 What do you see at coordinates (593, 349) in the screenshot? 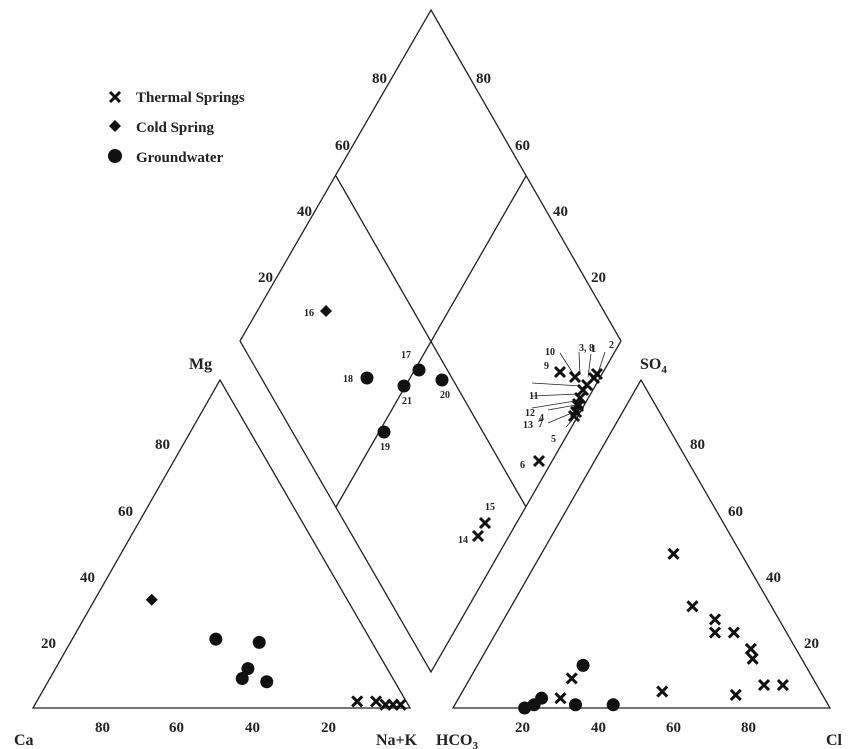
I see `sample-label: 1` at bounding box center [593, 349].